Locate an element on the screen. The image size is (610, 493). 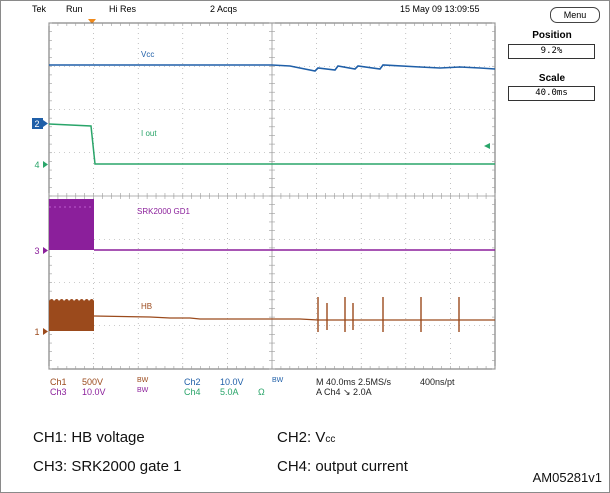
status-ch3-scale: 10.0V is located at coordinates (94, 392).